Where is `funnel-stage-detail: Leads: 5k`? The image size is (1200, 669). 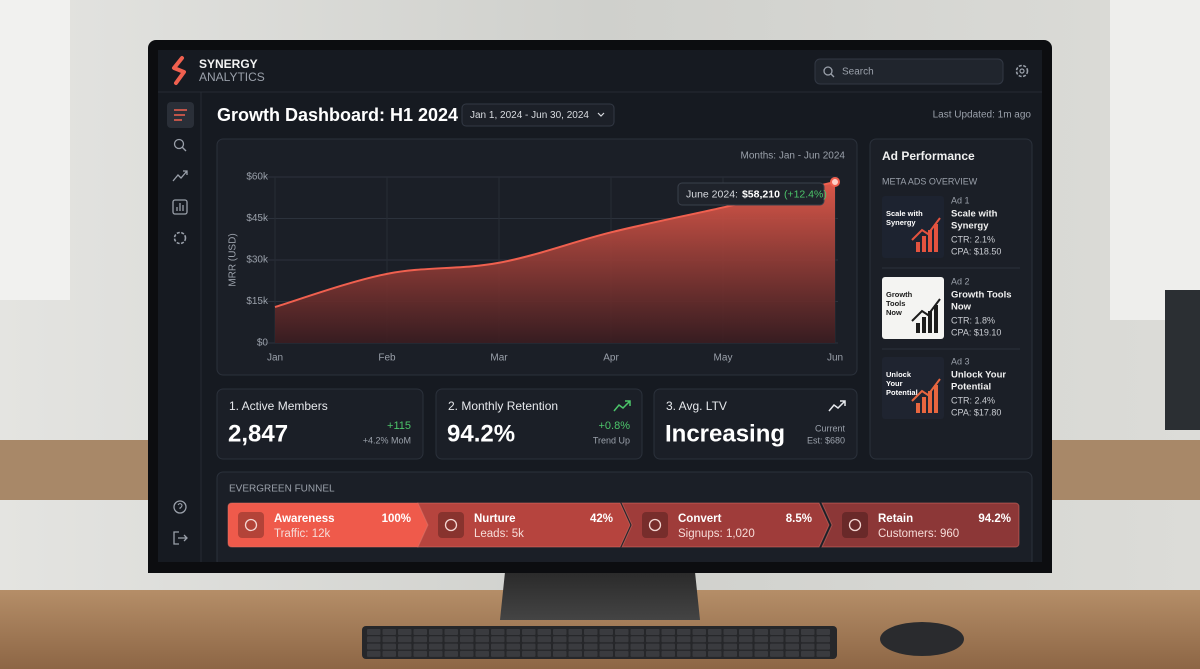
funnel-stage-detail: Leads: 5k is located at coordinates (499, 534).